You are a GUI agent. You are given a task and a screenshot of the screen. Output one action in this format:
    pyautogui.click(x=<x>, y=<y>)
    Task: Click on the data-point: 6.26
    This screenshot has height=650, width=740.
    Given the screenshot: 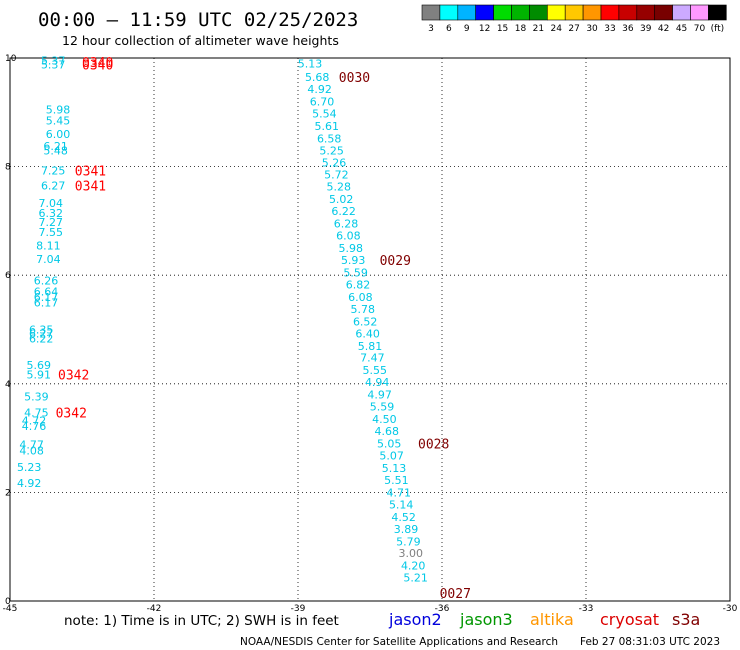 What is the action you would take?
    pyautogui.click(x=46, y=281)
    